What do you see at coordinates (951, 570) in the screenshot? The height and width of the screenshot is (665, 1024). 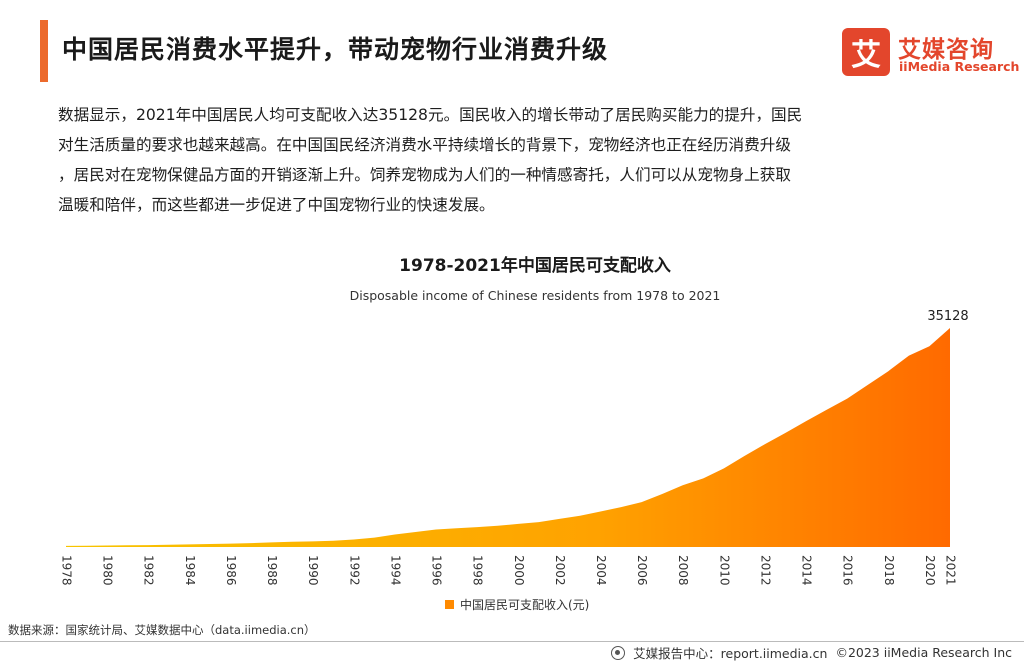 I see `x-tick-label-2021: 2021` at bounding box center [951, 570].